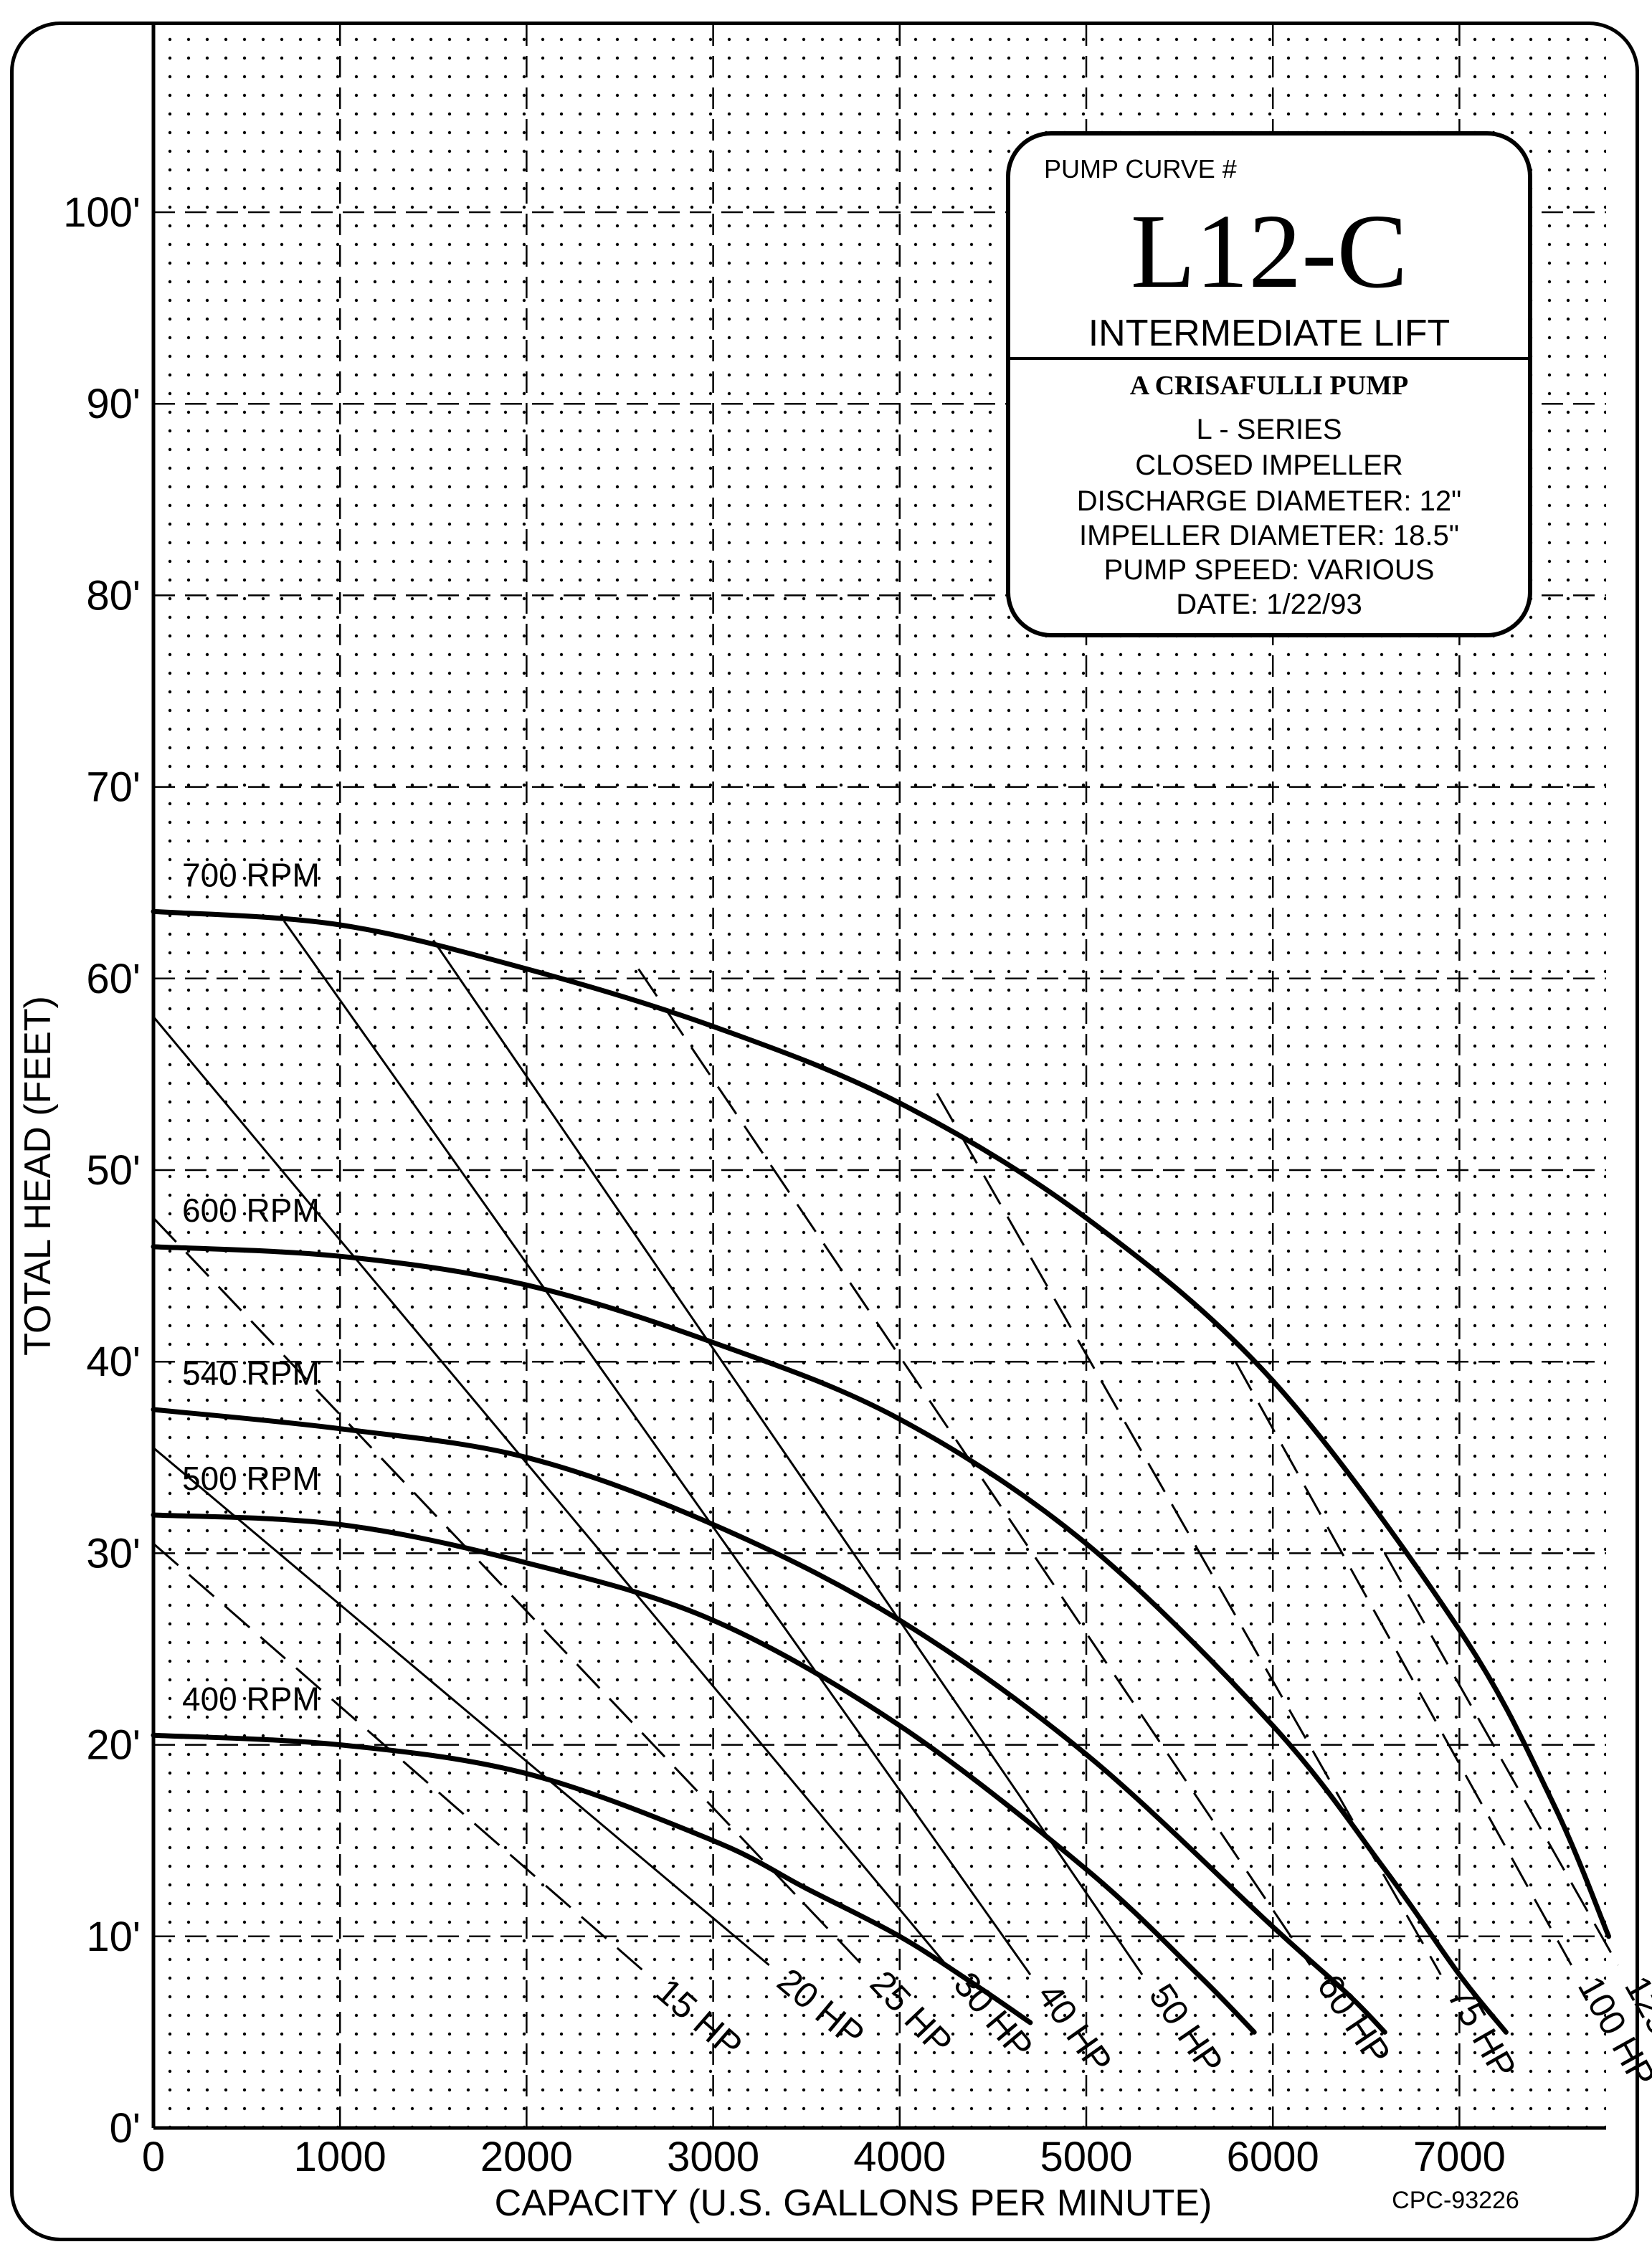  I want to click on spec-impeller-type: CLOSED IMPELLER, so click(1268, 465).